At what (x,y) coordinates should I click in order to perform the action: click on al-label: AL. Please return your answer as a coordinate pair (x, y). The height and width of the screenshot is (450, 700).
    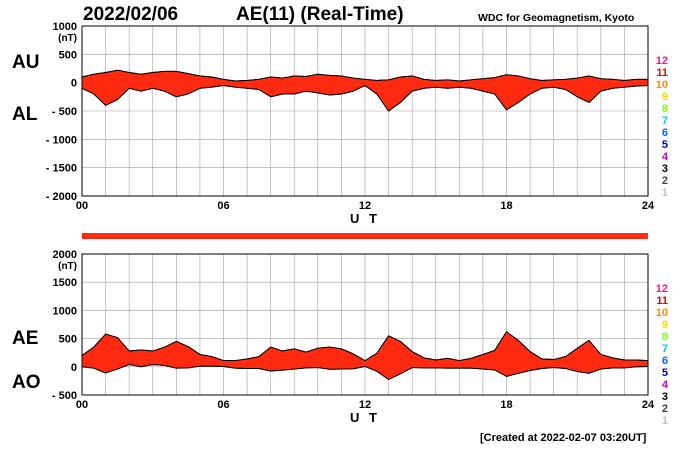
    Looking at the image, I should click on (25, 114).